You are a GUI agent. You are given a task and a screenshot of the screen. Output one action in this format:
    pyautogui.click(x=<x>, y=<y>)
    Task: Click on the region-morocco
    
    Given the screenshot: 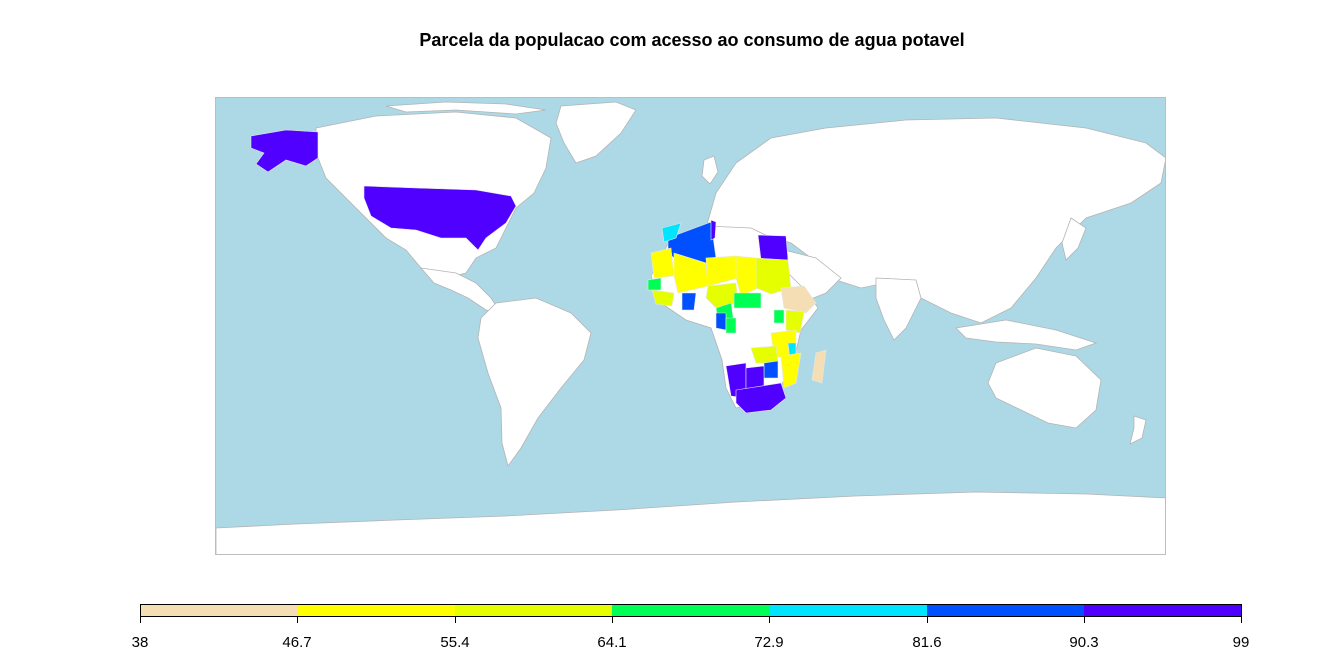 What is the action you would take?
    pyautogui.click(x=671, y=232)
    